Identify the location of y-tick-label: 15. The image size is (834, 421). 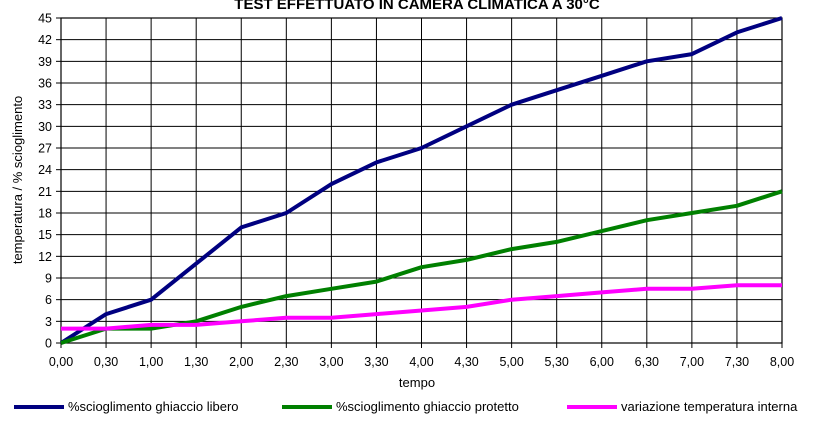
(45, 235).